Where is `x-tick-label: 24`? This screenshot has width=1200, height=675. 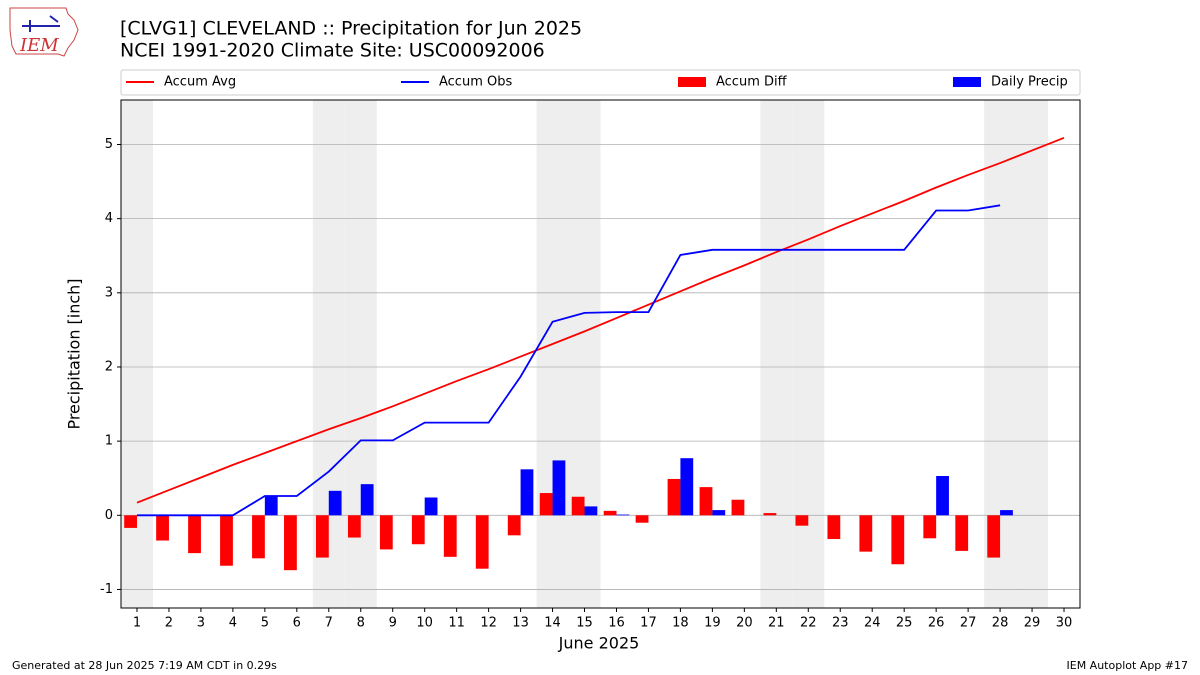
x-tick-label: 24 is located at coordinates (872, 623).